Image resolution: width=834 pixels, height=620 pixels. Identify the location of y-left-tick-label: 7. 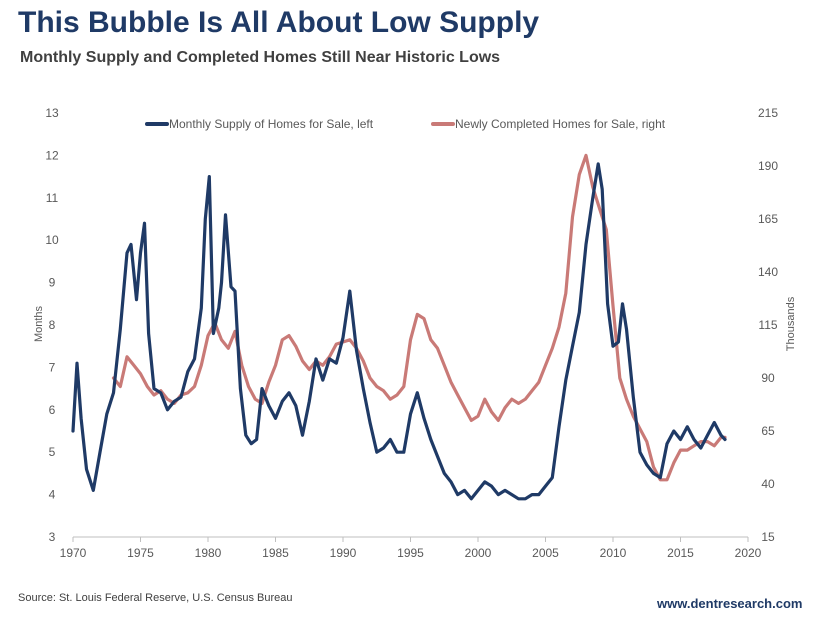
(52, 367).